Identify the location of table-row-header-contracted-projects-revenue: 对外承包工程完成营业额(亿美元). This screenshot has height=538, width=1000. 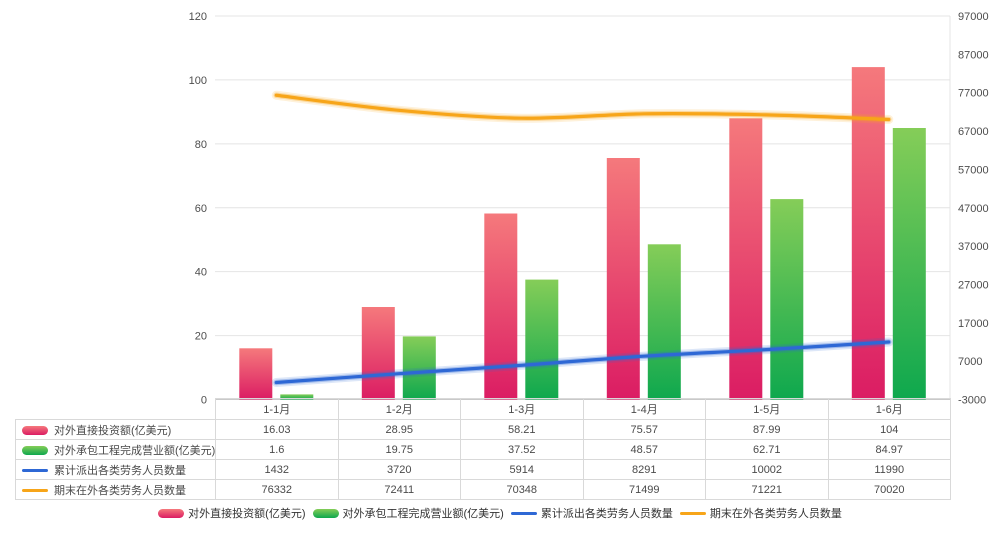
(115, 449).